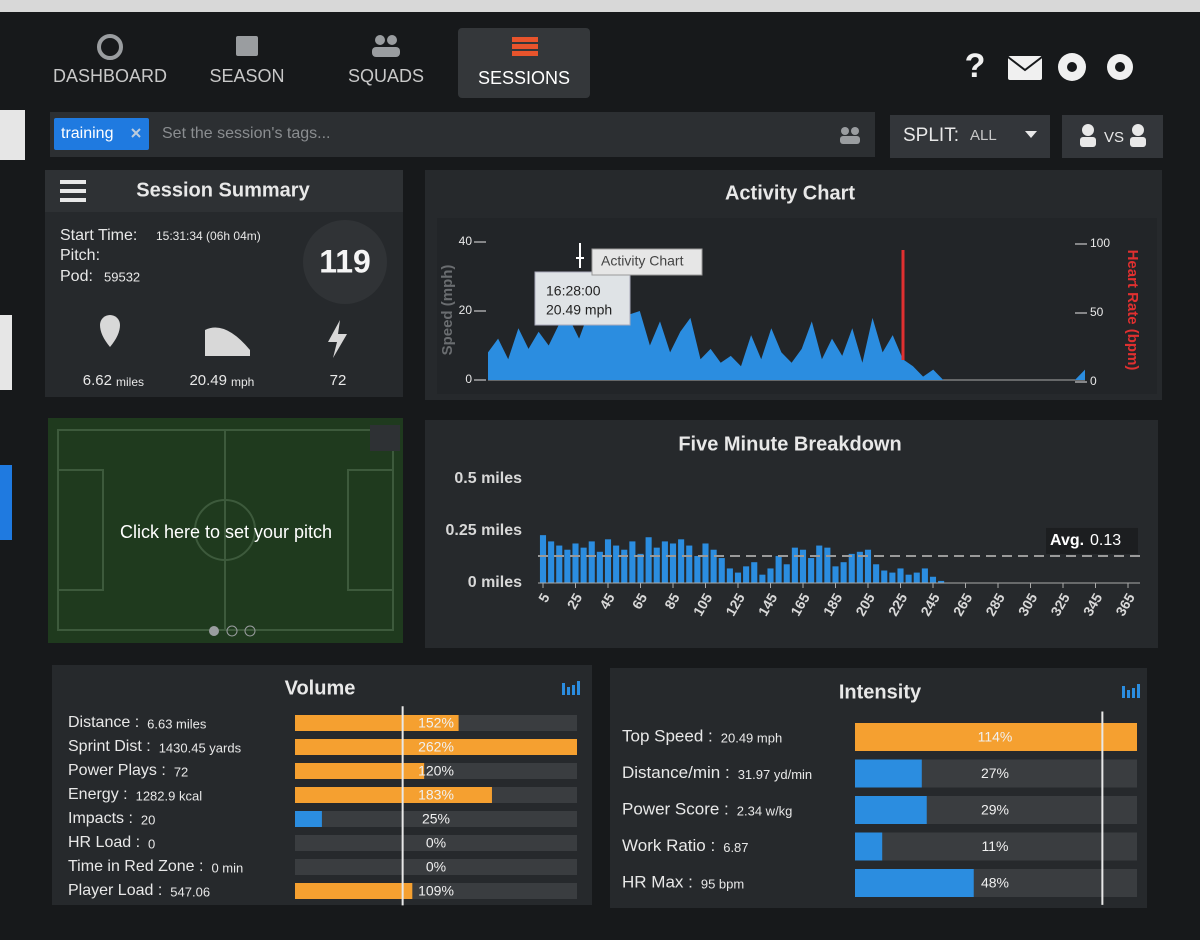 The height and width of the screenshot is (940, 1200). I want to click on y2-axis-label: Heart Rate (bpm), so click(1132, 310).